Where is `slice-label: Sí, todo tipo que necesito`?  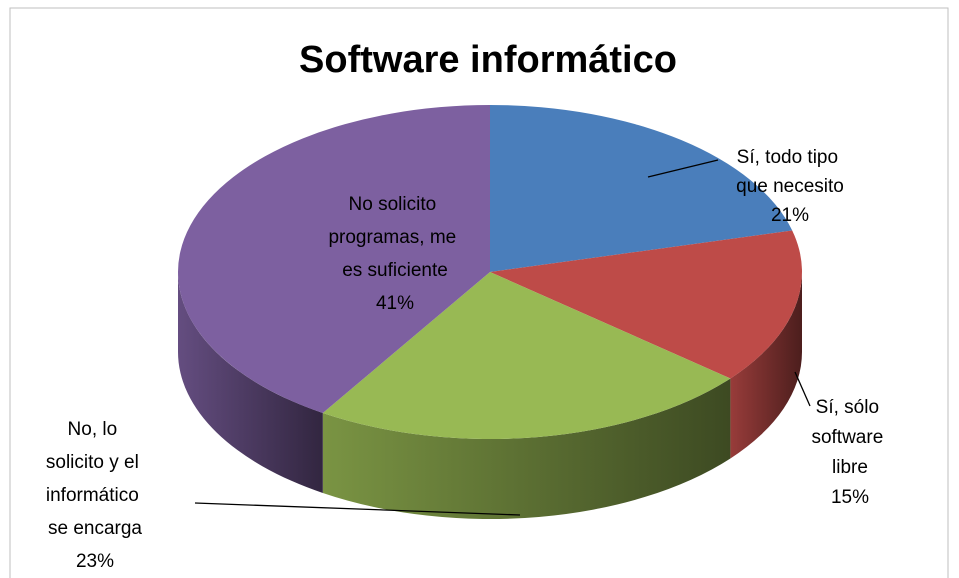
slice-label: Sí, todo tipo que necesito is located at coordinates (790, 172).